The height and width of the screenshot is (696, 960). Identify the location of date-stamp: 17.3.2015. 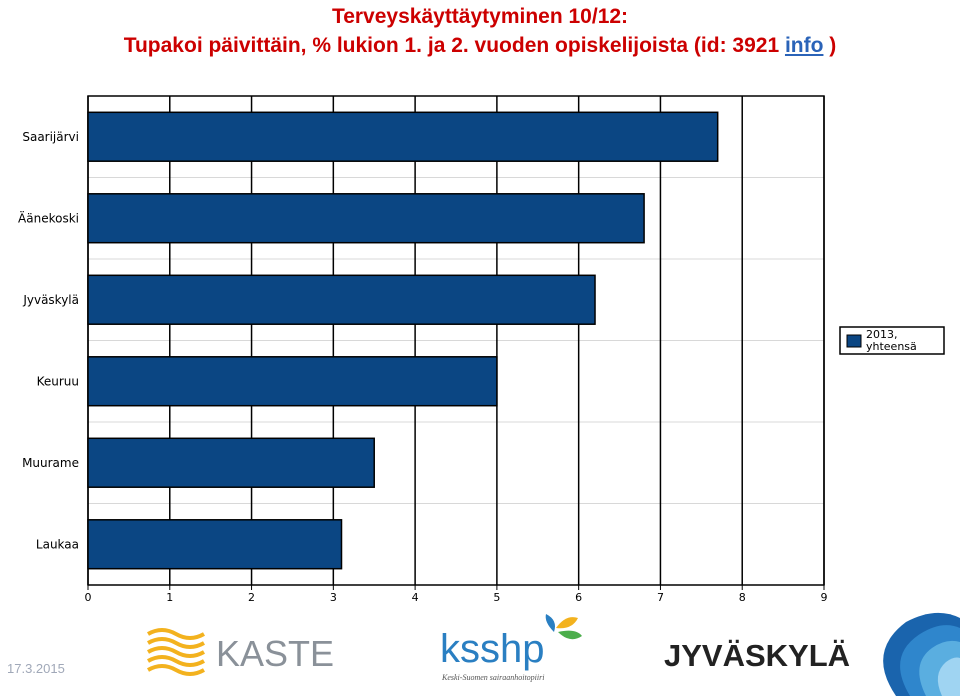
(36, 668).